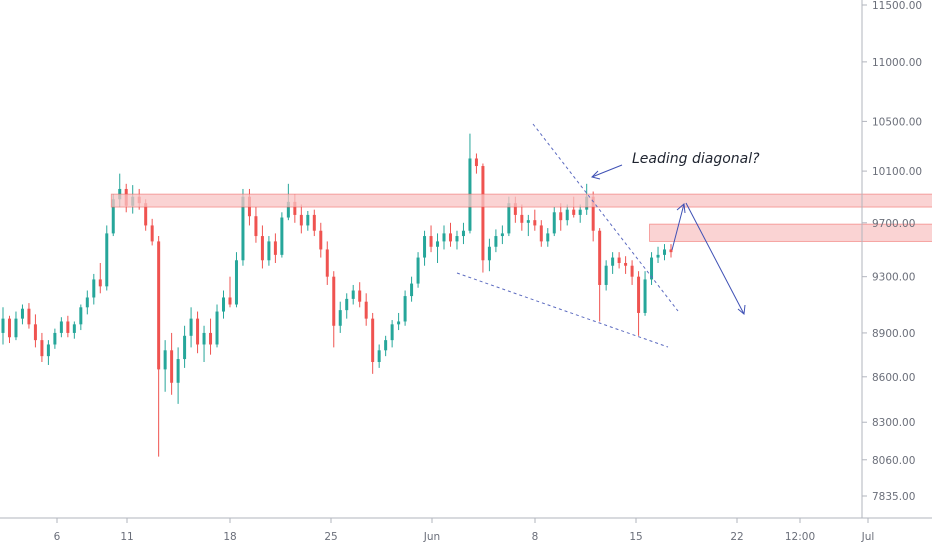 The image size is (932, 550). Describe the element at coordinates (229, 537) in the screenshot. I see `time-tick-label: 18` at that location.